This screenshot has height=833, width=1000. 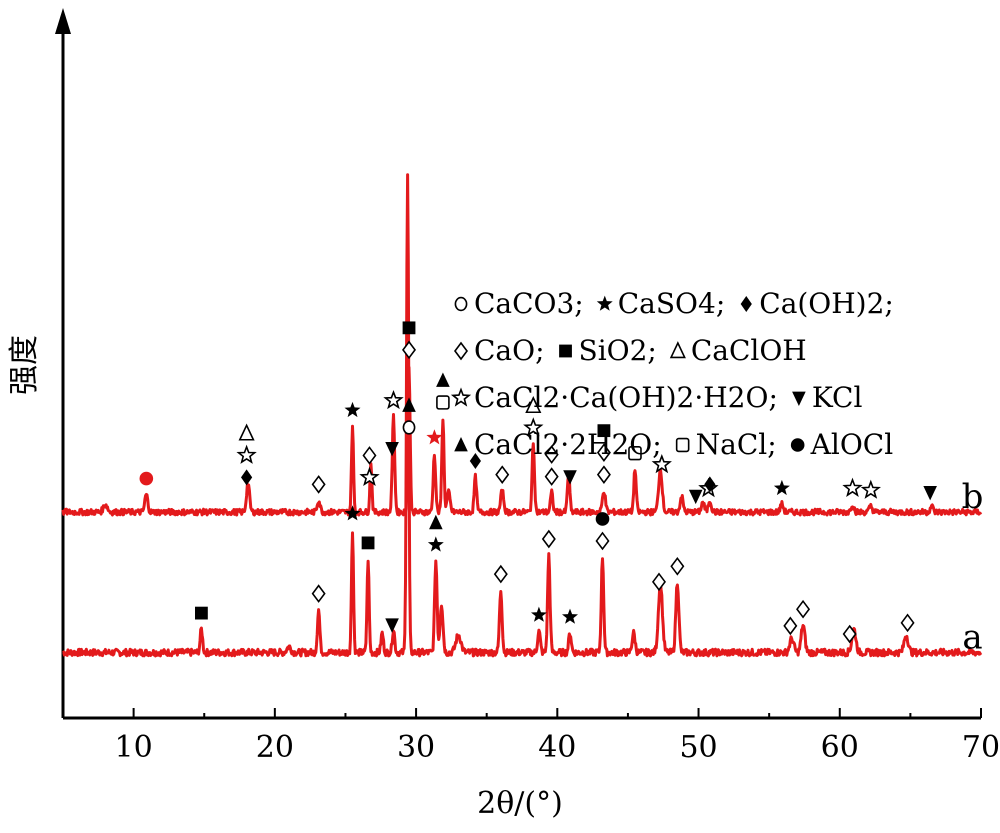 What do you see at coordinates (509, 350) in the screenshot?
I see `legend-label: CaO;` at bounding box center [509, 350].